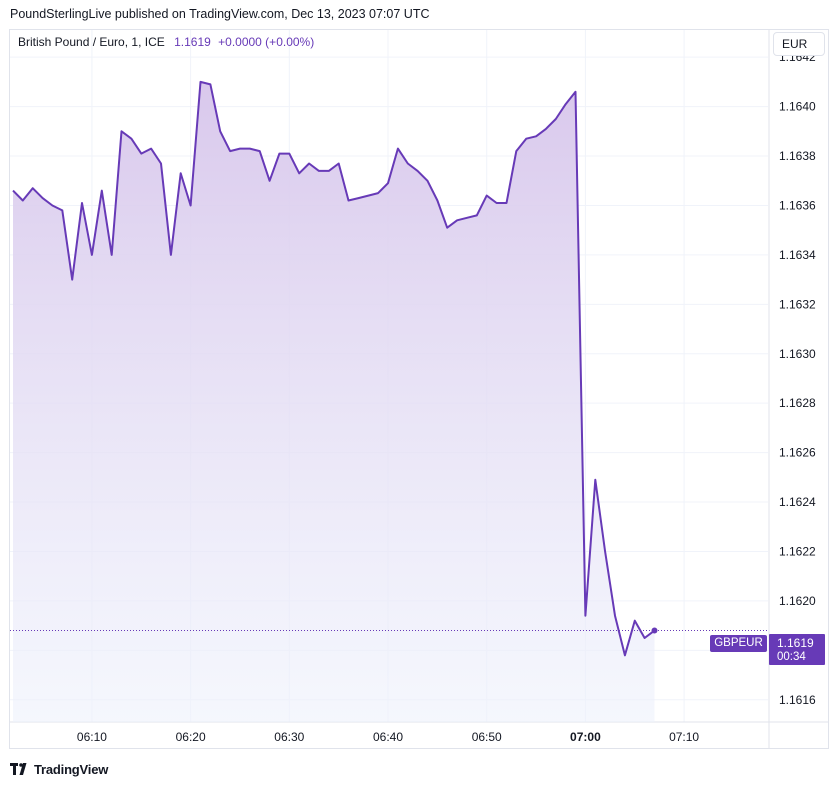 The image size is (839, 785). I want to click on y-tick-label: 1.1632, so click(797, 304).